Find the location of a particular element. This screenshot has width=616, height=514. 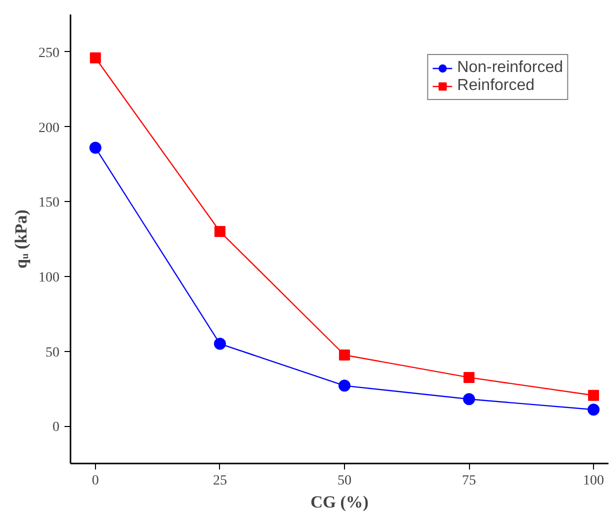

x-tick-label: 50 is located at coordinates (344, 481).